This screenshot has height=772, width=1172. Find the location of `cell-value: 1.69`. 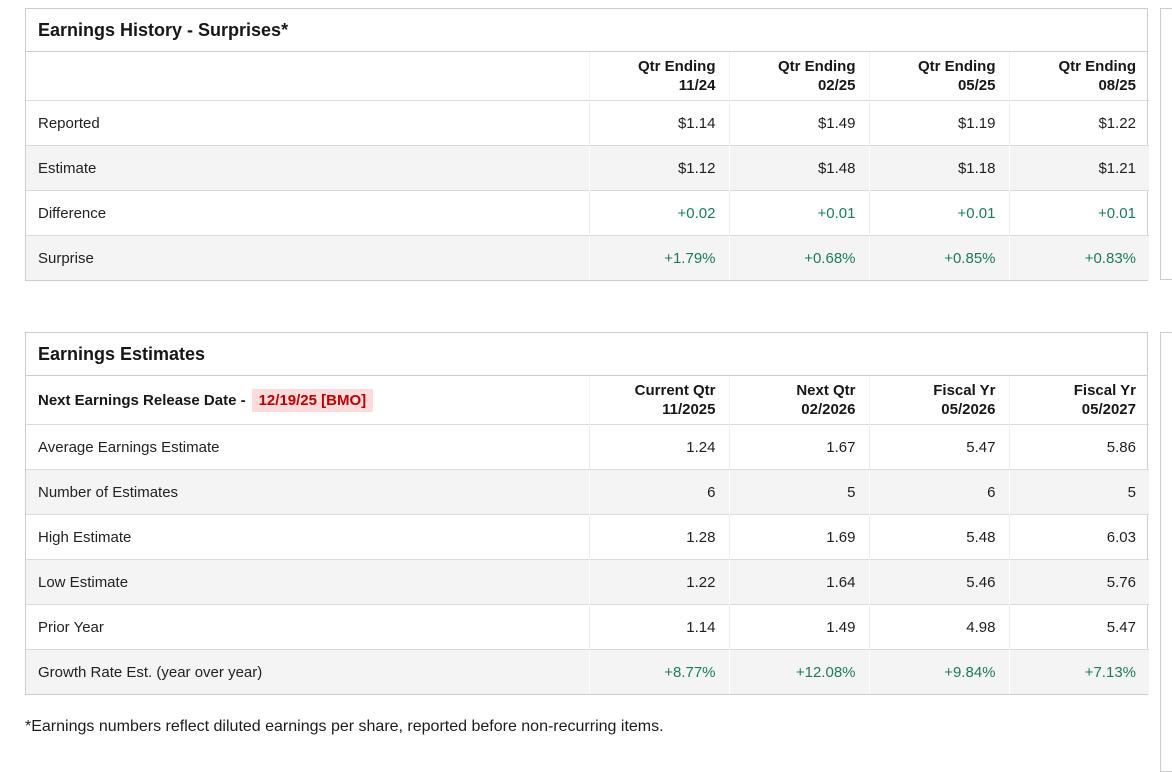

cell-value: 1.69 is located at coordinates (798, 537).